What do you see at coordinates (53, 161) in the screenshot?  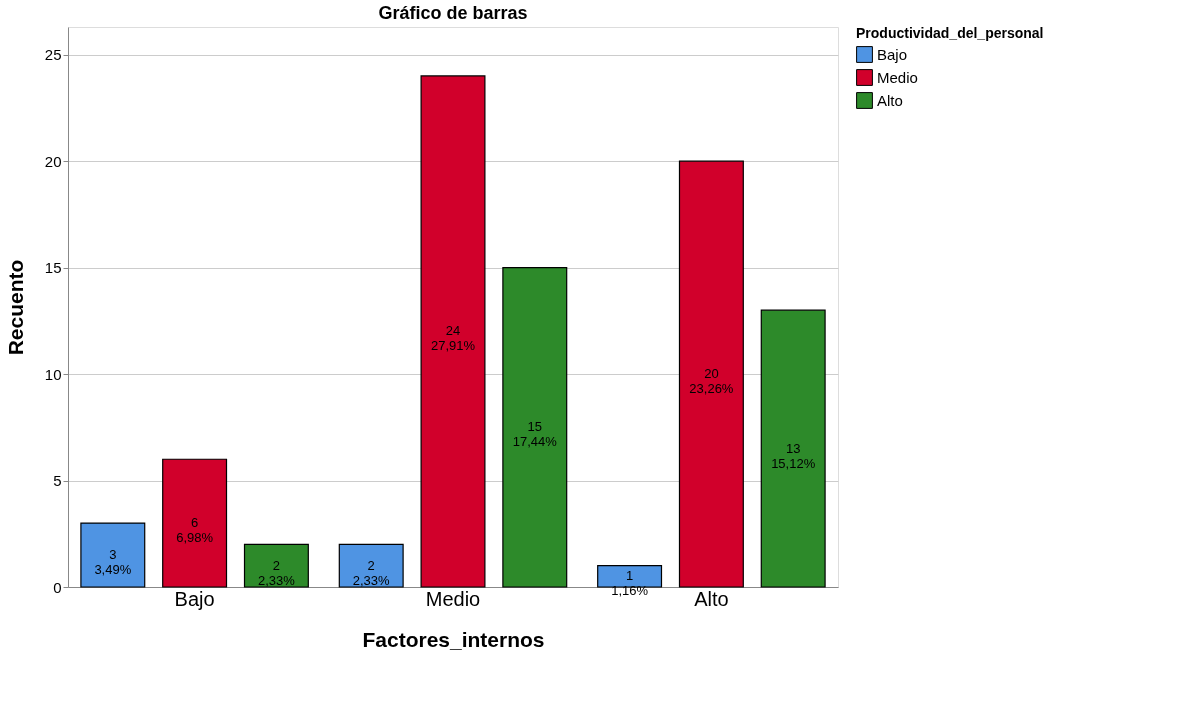 I see `y-tick-label: 20` at bounding box center [53, 161].